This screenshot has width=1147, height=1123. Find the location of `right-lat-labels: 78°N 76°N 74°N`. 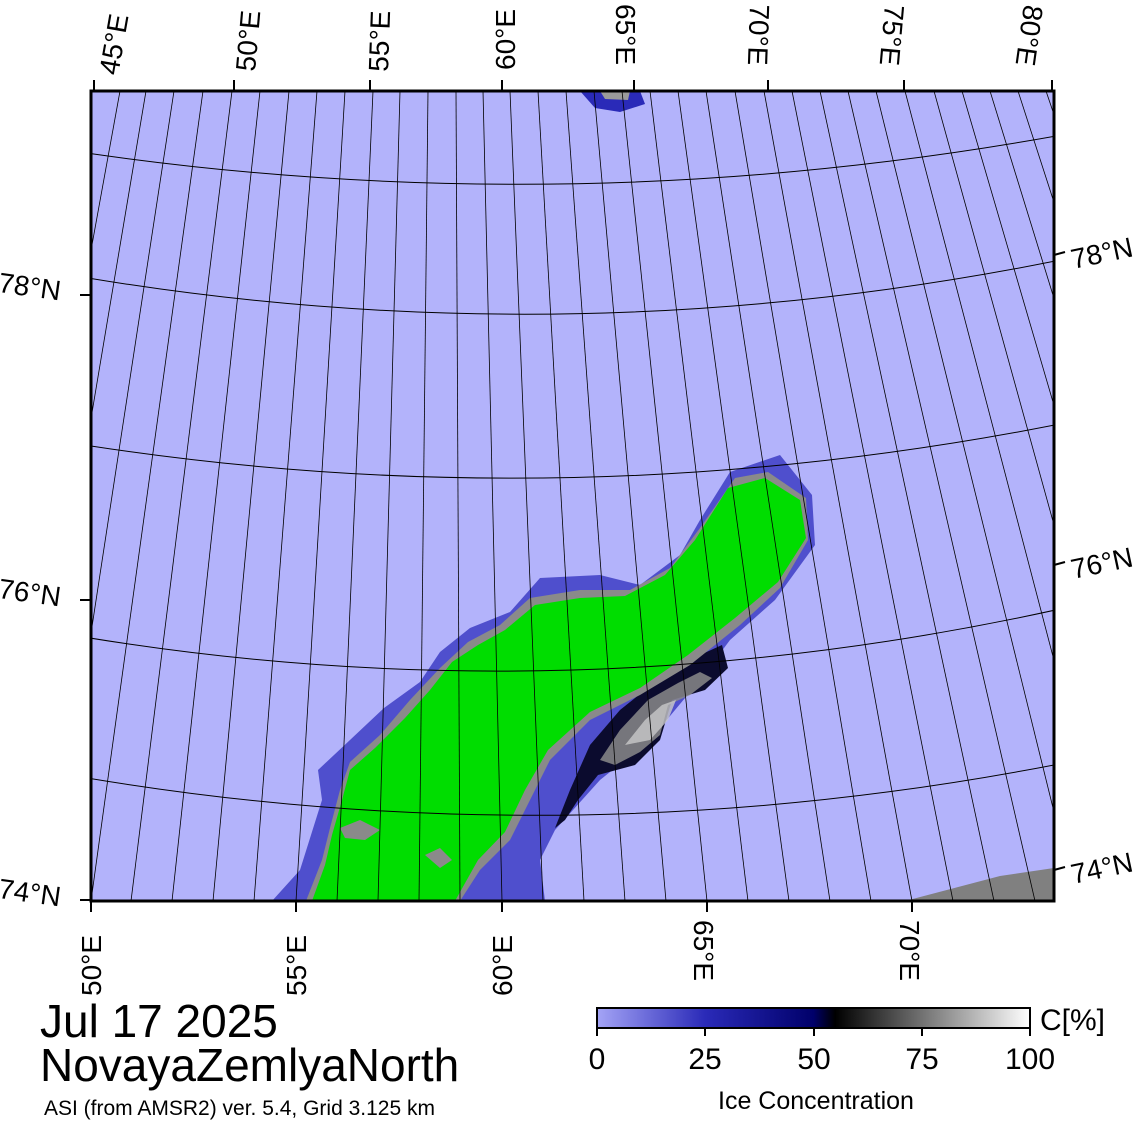

right-lat-labels: 78°N 76°N 74°N is located at coordinates (1102, 561).